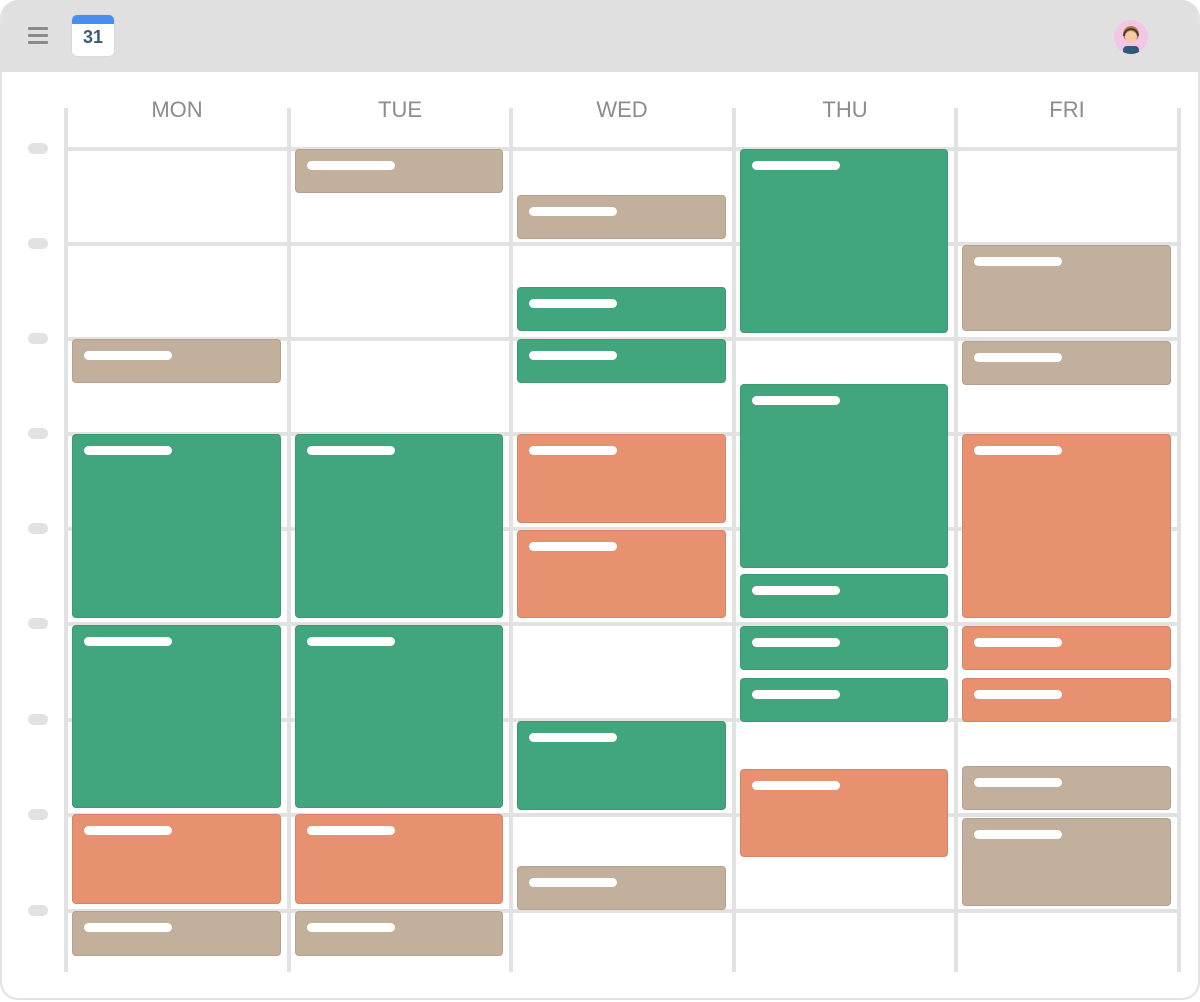 The image size is (1200, 1002). I want to click on calendar-icon-band, so click(93, 19).